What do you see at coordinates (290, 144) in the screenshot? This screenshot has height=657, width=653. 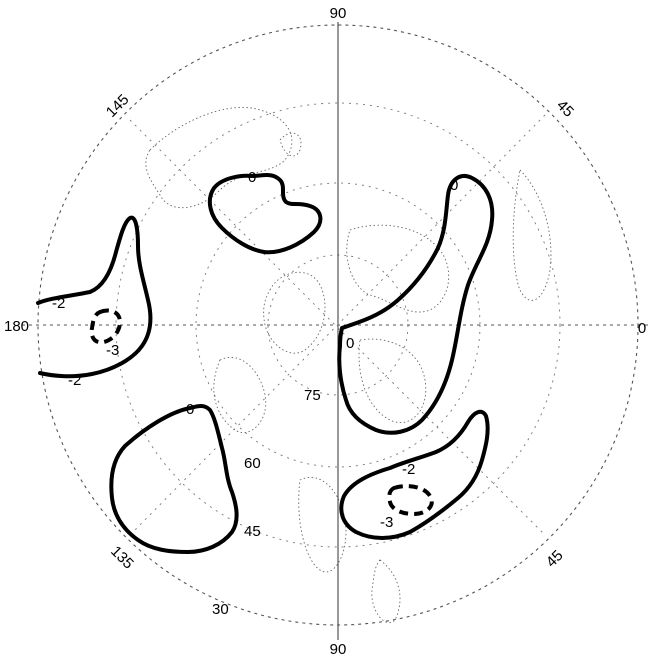 I see `coastline-i` at bounding box center [290, 144].